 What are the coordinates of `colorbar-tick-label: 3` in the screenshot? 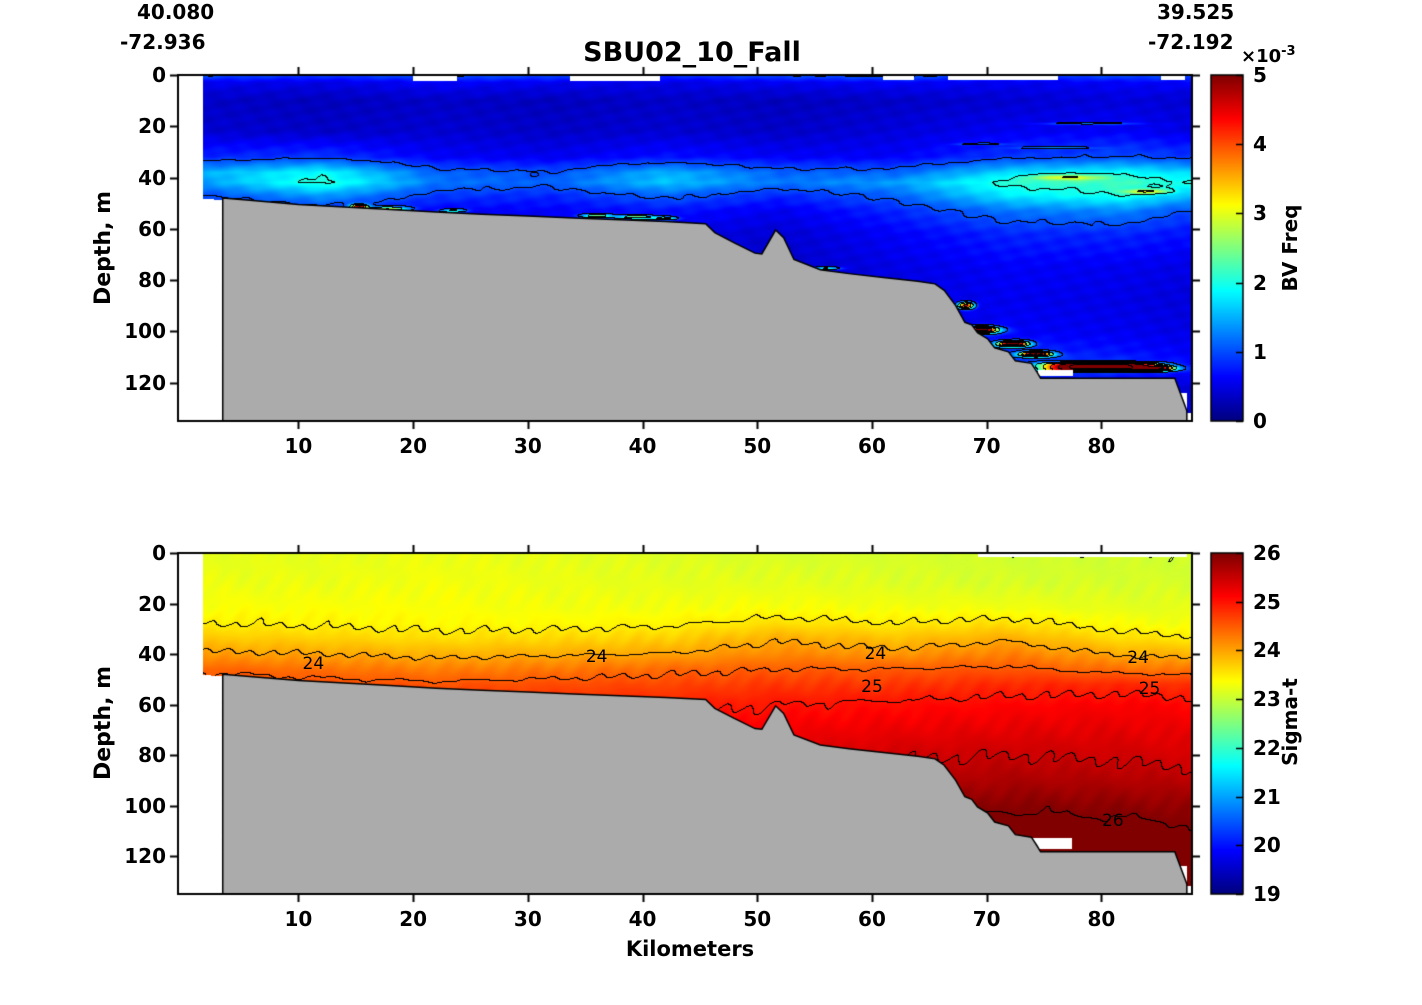 It's located at (1260, 213).